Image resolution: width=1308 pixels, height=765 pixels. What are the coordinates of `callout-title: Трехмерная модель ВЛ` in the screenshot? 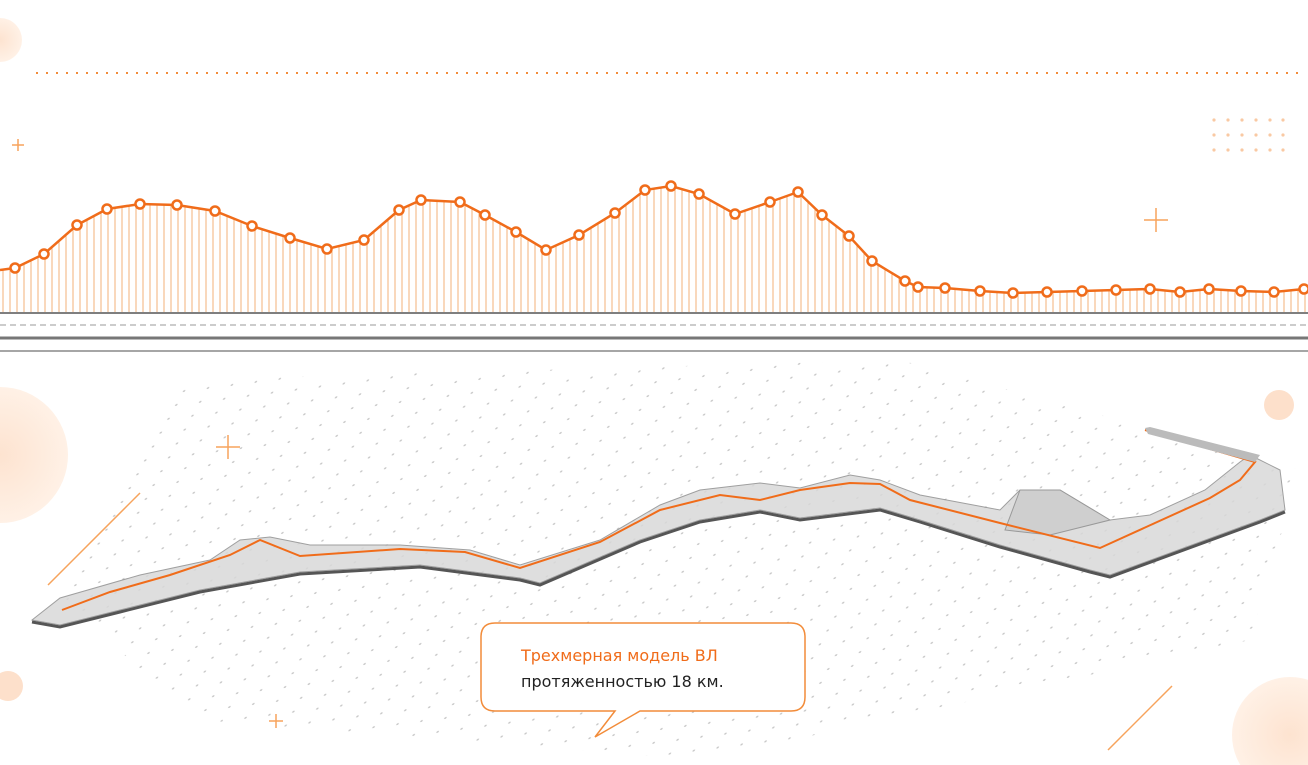 It's located at (619, 655).